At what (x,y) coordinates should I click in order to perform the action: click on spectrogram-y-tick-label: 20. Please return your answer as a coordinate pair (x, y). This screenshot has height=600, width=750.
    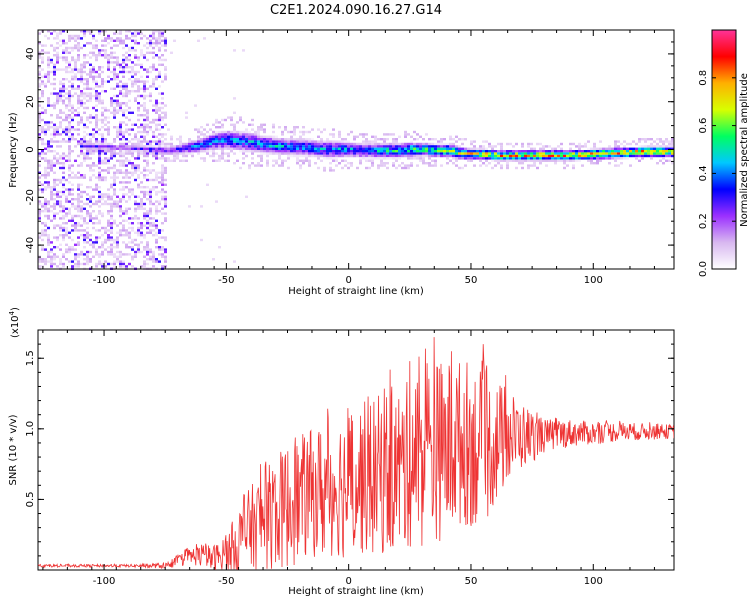
    Looking at the image, I should click on (30, 101).